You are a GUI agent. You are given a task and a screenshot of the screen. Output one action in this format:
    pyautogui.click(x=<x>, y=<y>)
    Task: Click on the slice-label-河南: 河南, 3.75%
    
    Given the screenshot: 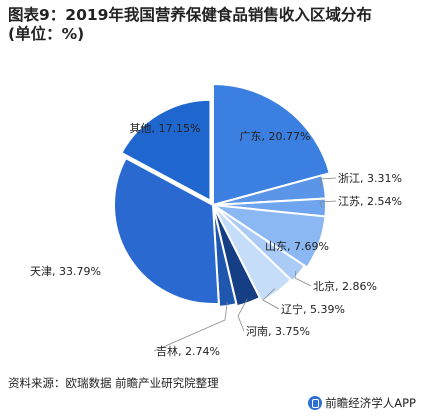 What is the action you would take?
    pyautogui.click(x=278, y=331)
    